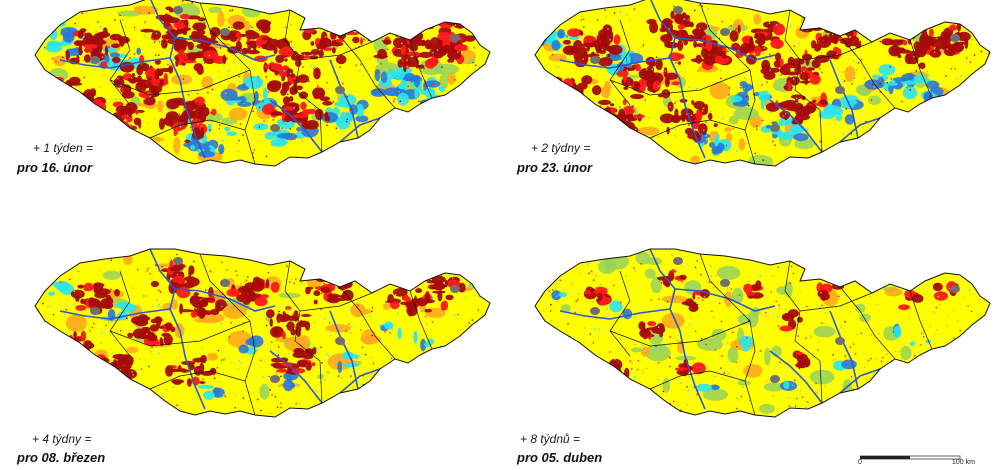 Image resolution: width=1000 pixels, height=470 pixels. Describe the element at coordinates (62, 439) in the screenshot. I see `forecast-offset-label: + 4 týdny =` at that location.